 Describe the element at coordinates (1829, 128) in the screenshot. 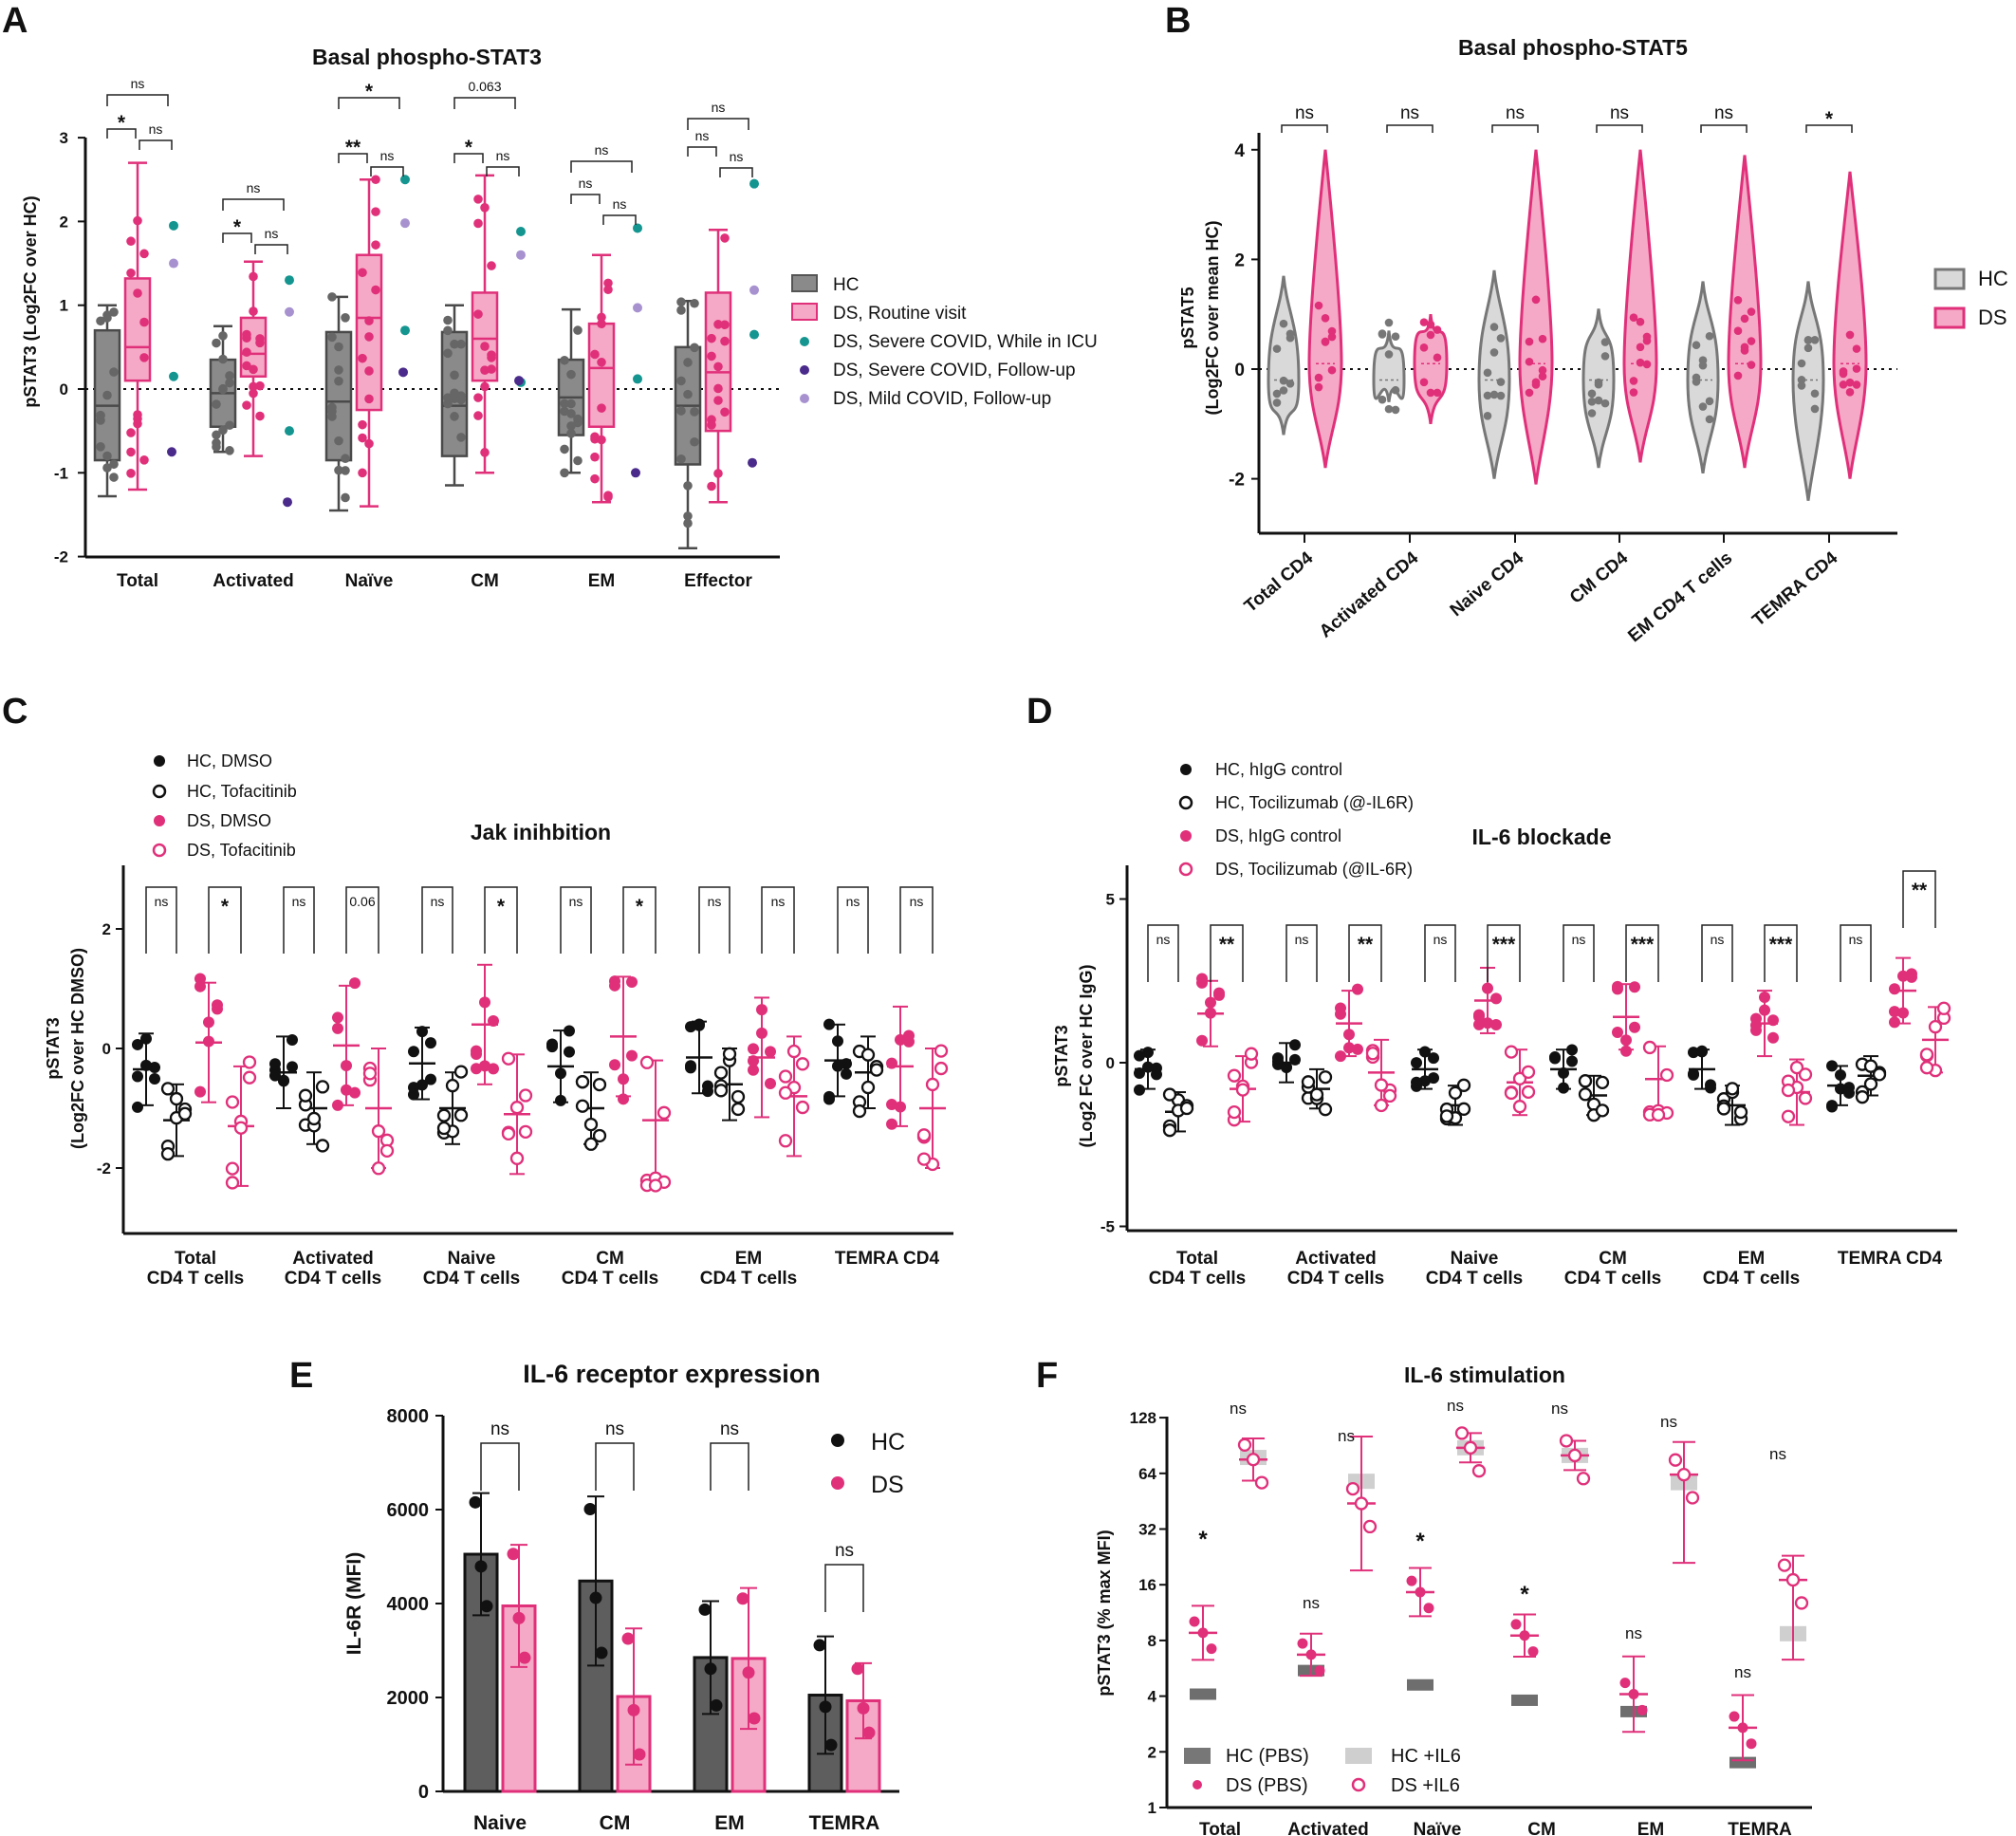

I see `b-sig-5-bracket` at that location.